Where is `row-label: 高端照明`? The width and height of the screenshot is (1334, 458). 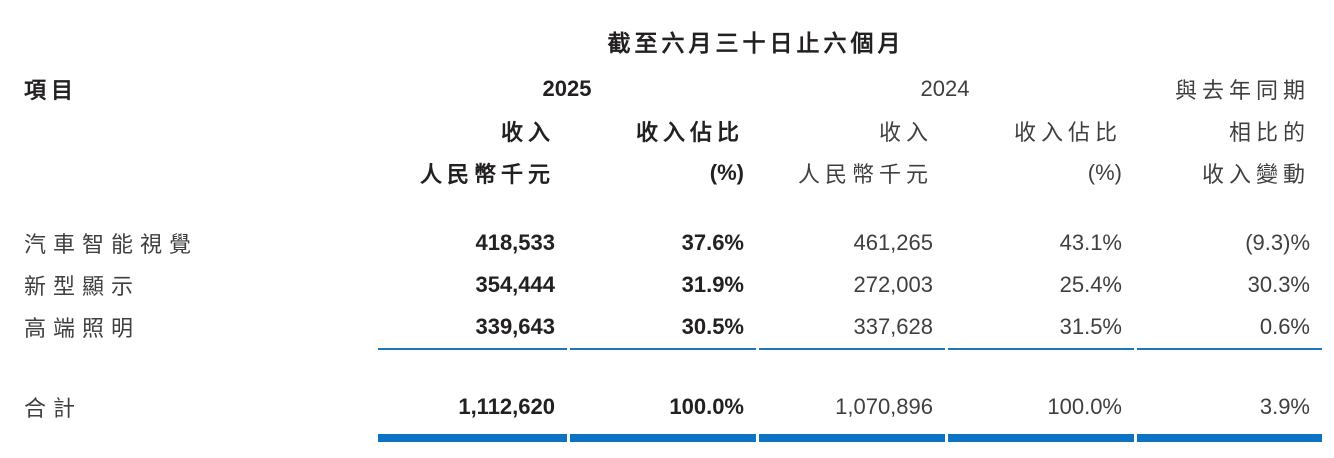 row-label: 高端照明 is located at coordinates (82, 328).